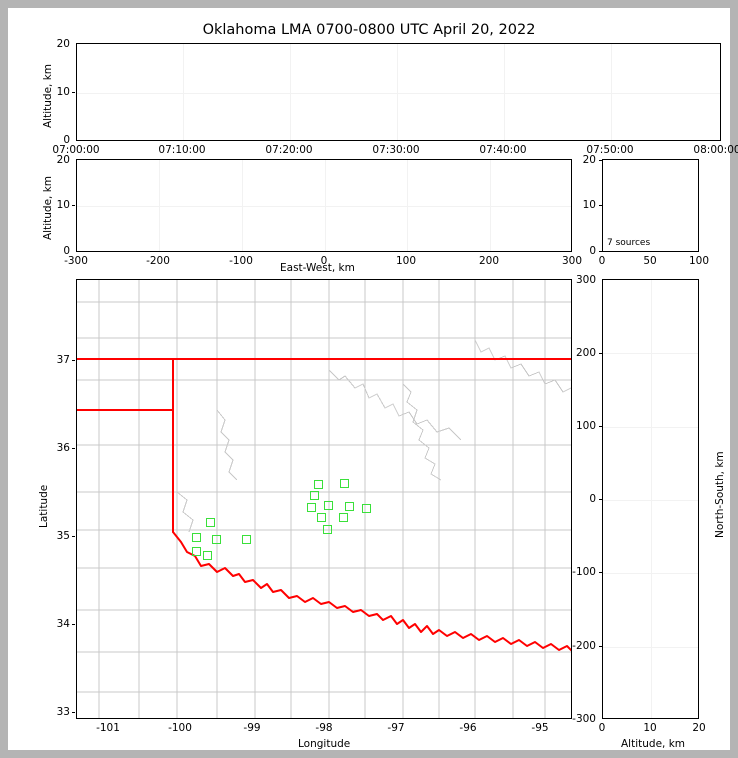  I want to click on tick-p1-x-0: 07:00:00, so click(76, 150).